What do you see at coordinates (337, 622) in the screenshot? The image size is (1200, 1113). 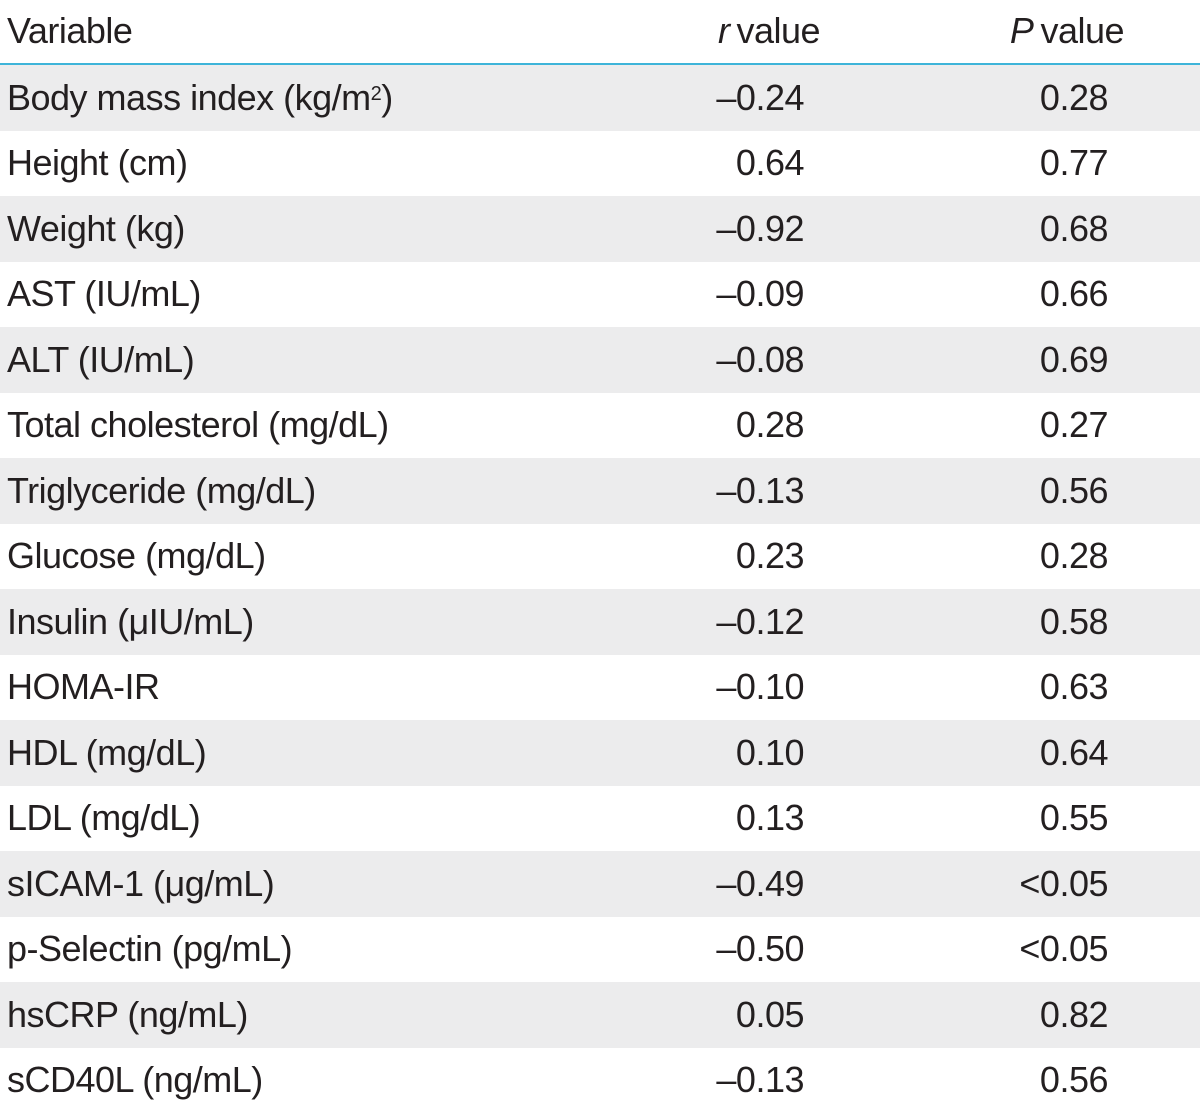 I see `variable-cell: Insulin (μIU/mL)` at bounding box center [337, 622].